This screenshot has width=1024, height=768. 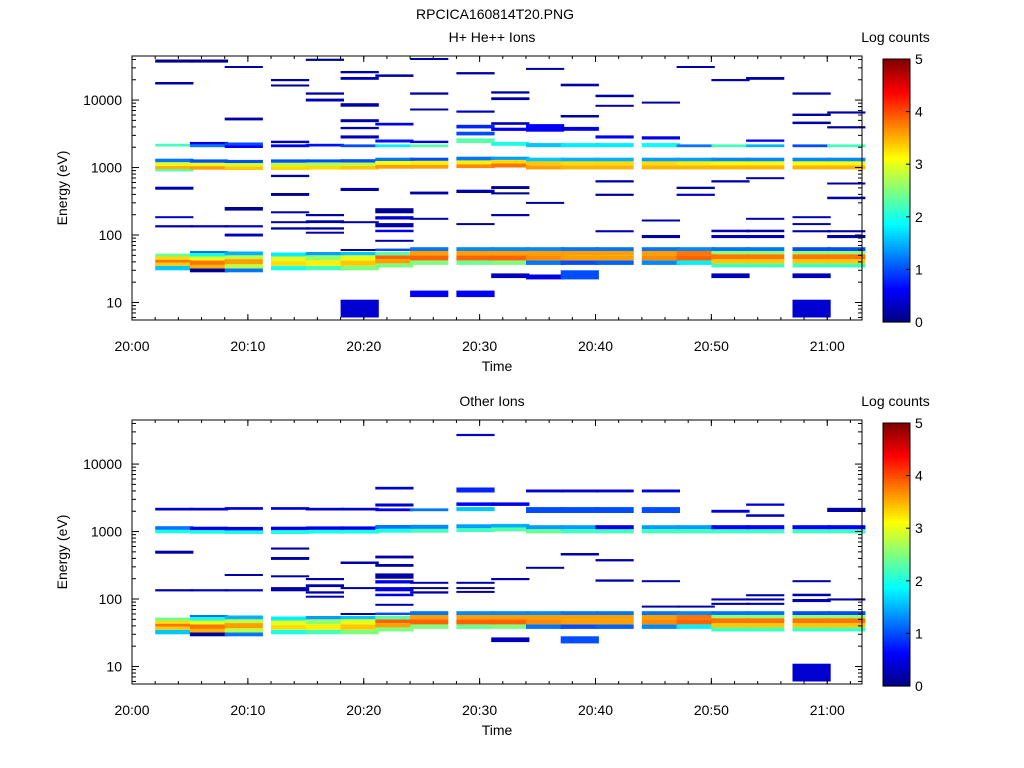 What do you see at coordinates (919, 476) in the screenshot?
I see `colorbar-tick-label: 4` at bounding box center [919, 476].